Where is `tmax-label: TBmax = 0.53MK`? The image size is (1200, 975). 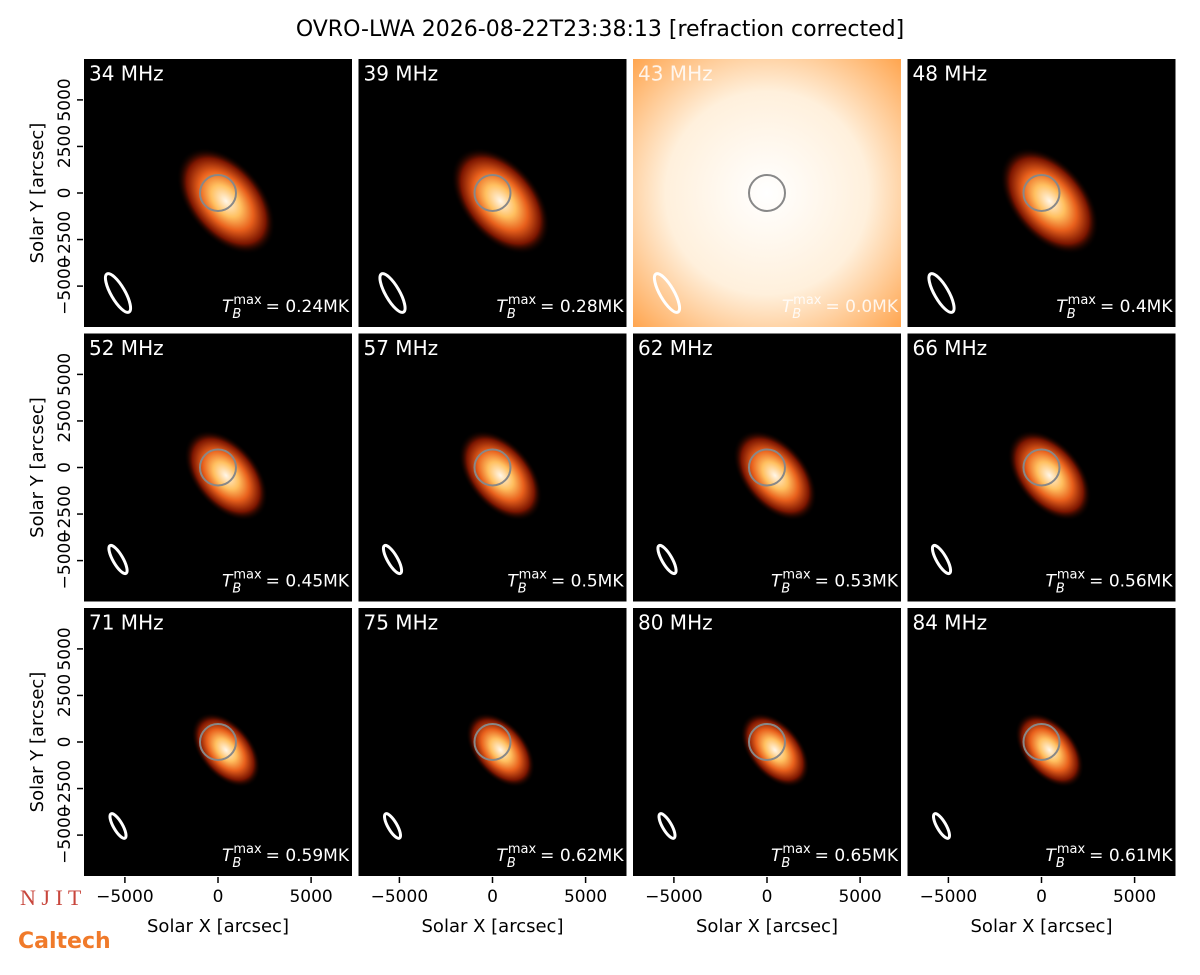 tmax-label: TBmax = 0.53MK is located at coordinates (835, 582).